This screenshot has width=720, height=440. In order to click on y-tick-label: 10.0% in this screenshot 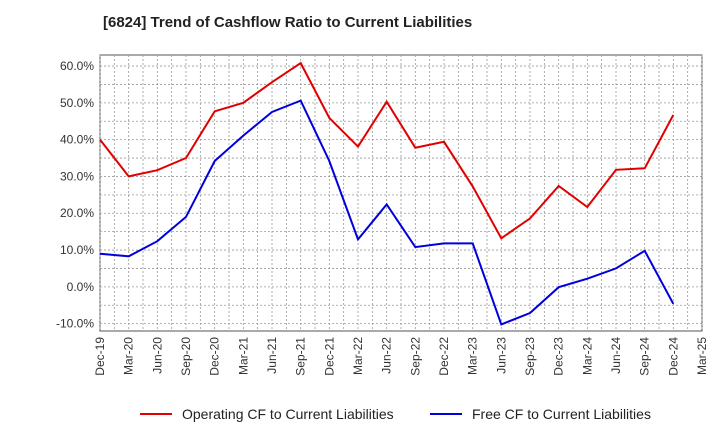, I will do `click(77, 250)`.